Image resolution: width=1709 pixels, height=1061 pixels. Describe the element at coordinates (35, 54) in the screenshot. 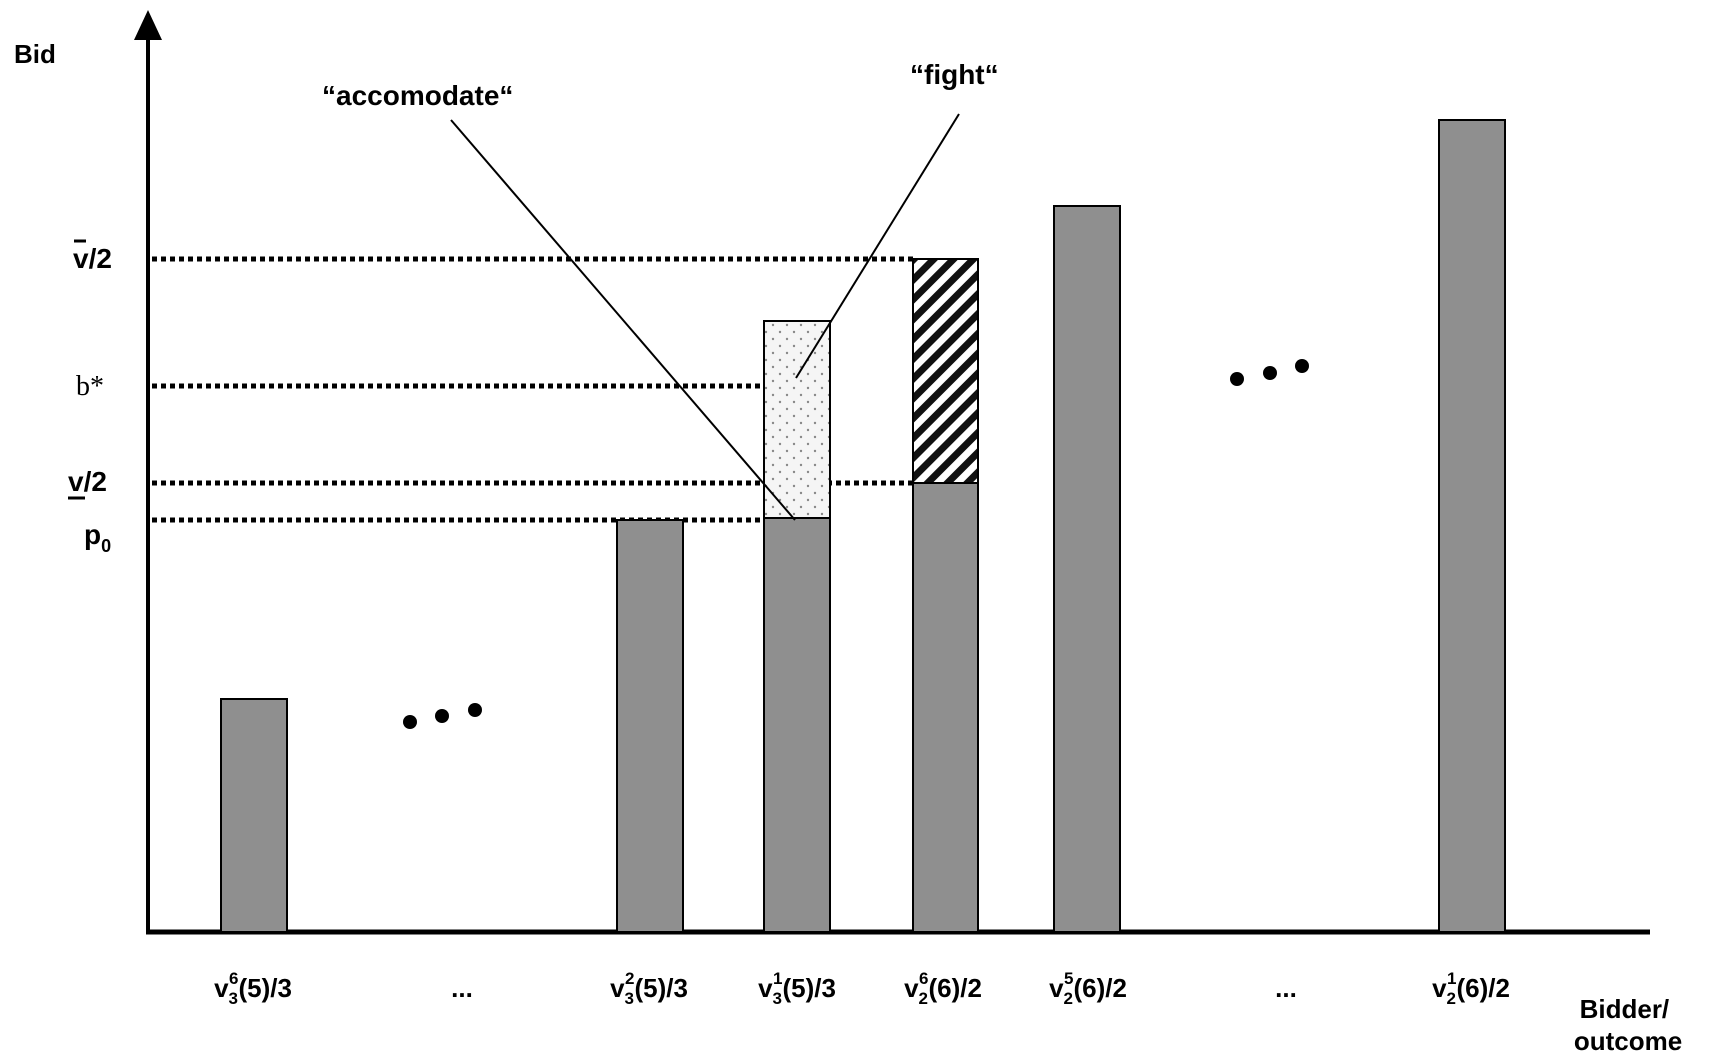

I see `y-axis-title: Bid` at that location.